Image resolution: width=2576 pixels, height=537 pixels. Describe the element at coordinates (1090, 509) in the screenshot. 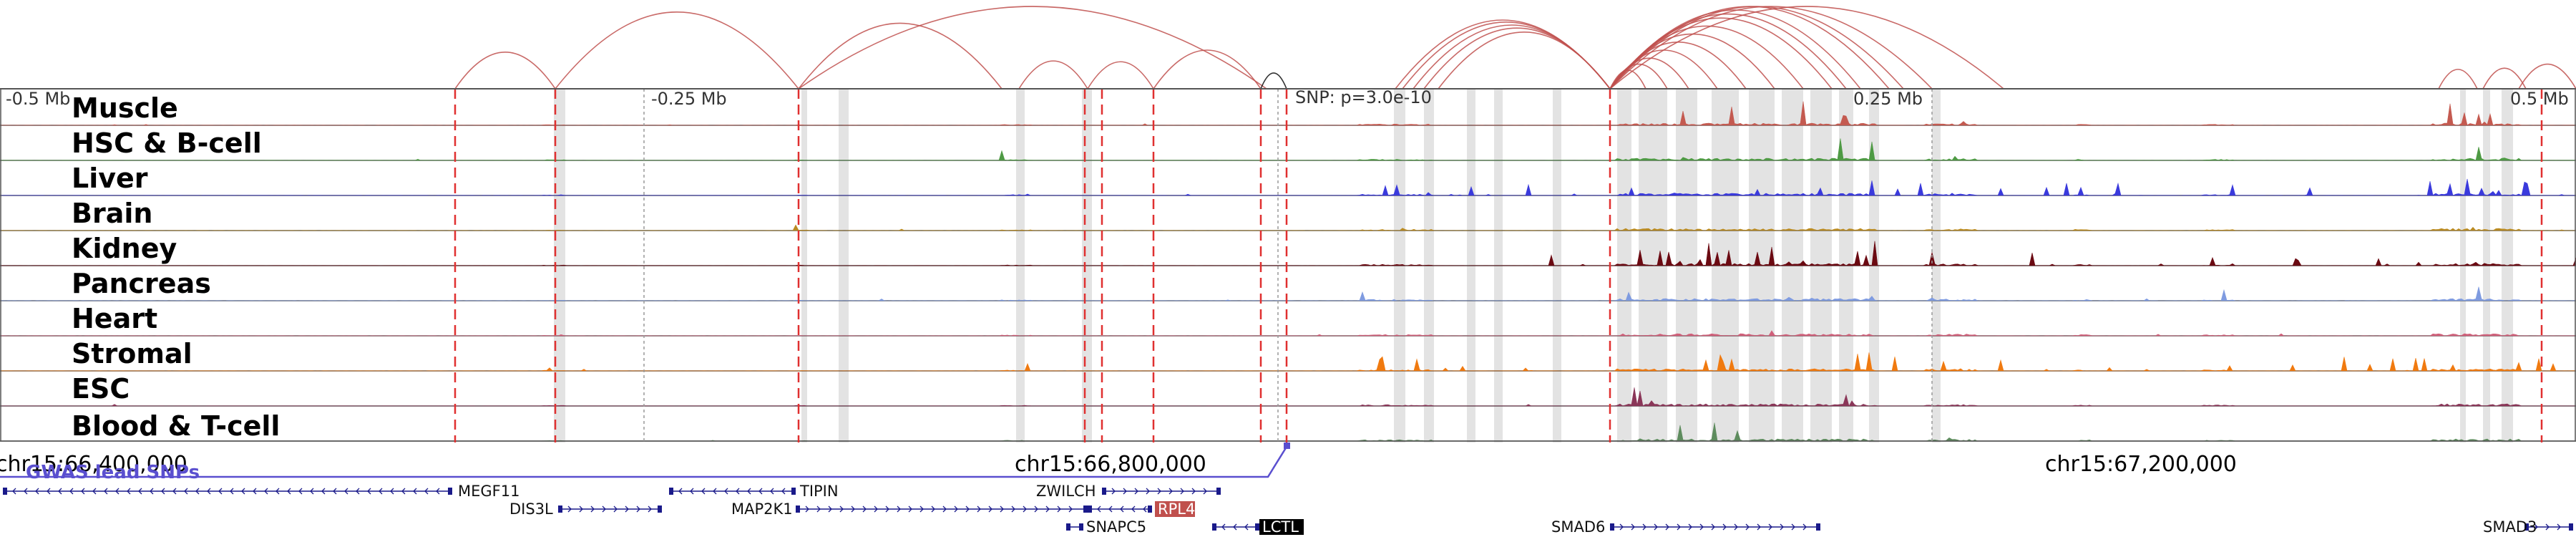

I see `gene-rpl4-exon` at that location.